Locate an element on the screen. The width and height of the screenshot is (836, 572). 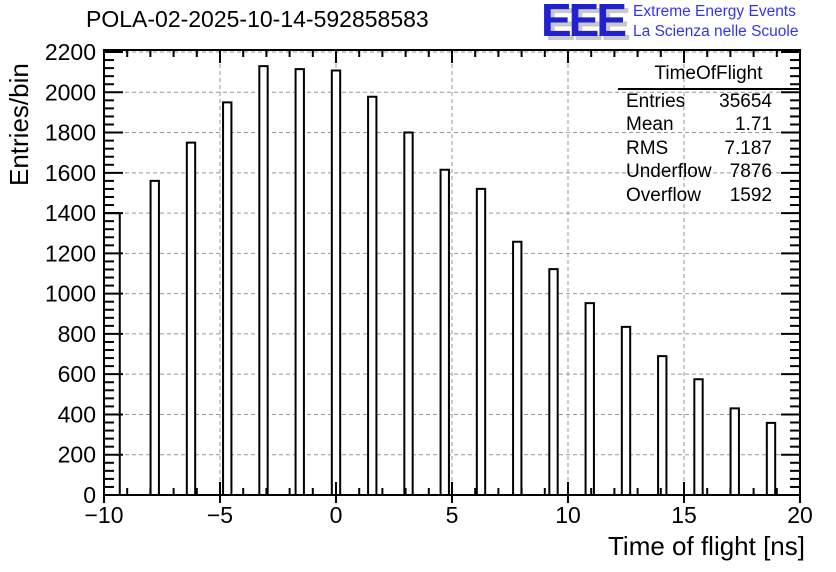
y-tick-label: 800 is located at coordinates (77, 334).